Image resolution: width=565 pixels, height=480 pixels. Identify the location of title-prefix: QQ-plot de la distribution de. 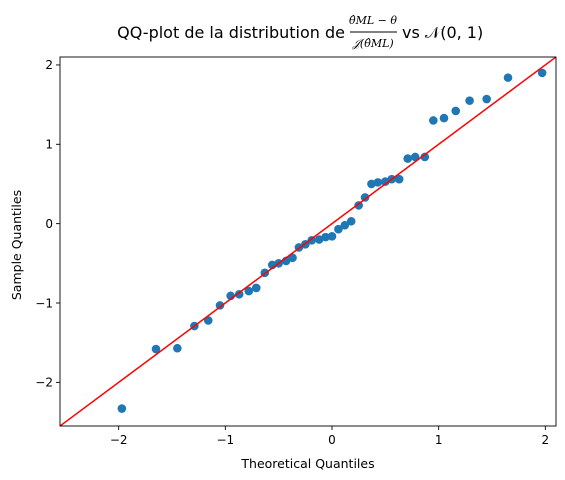
(231, 32).